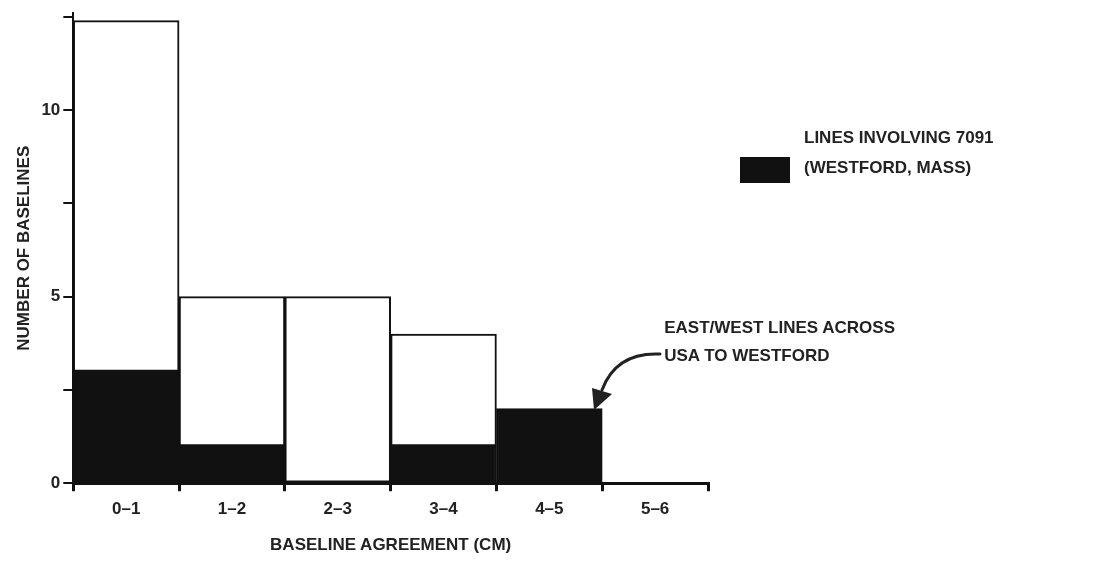 The image size is (1098, 570). What do you see at coordinates (232, 509) in the screenshot?
I see `x-tick-label: 1–2` at bounding box center [232, 509].